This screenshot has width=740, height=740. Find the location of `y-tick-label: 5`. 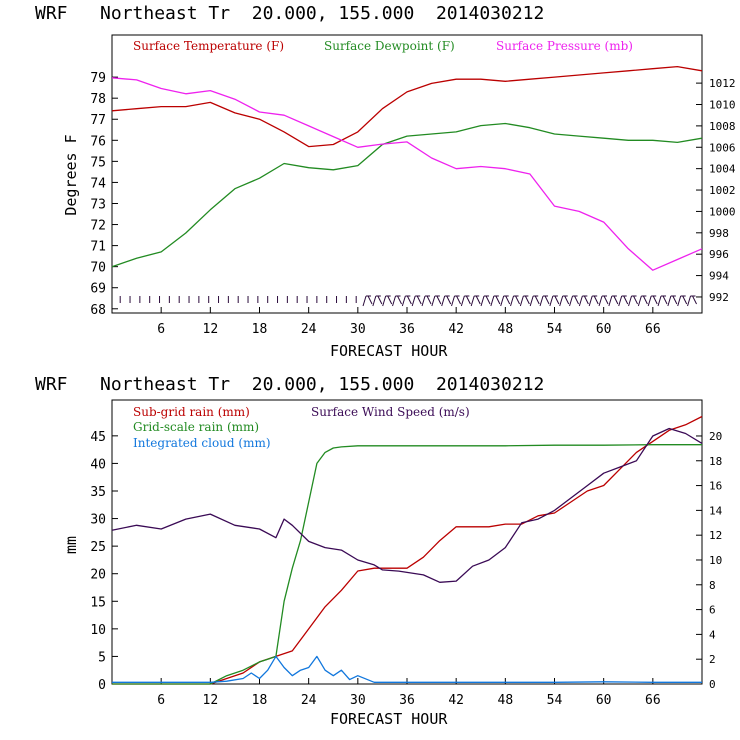

y-tick-label: 5 is located at coordinates (102, 657).